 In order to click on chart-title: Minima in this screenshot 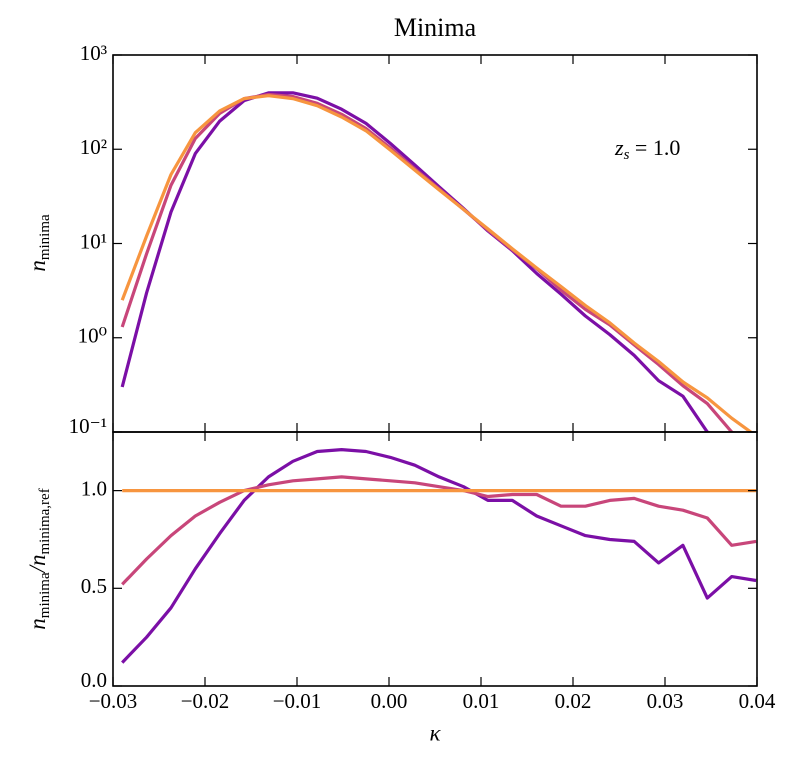, I will do `click(435, 27)`.